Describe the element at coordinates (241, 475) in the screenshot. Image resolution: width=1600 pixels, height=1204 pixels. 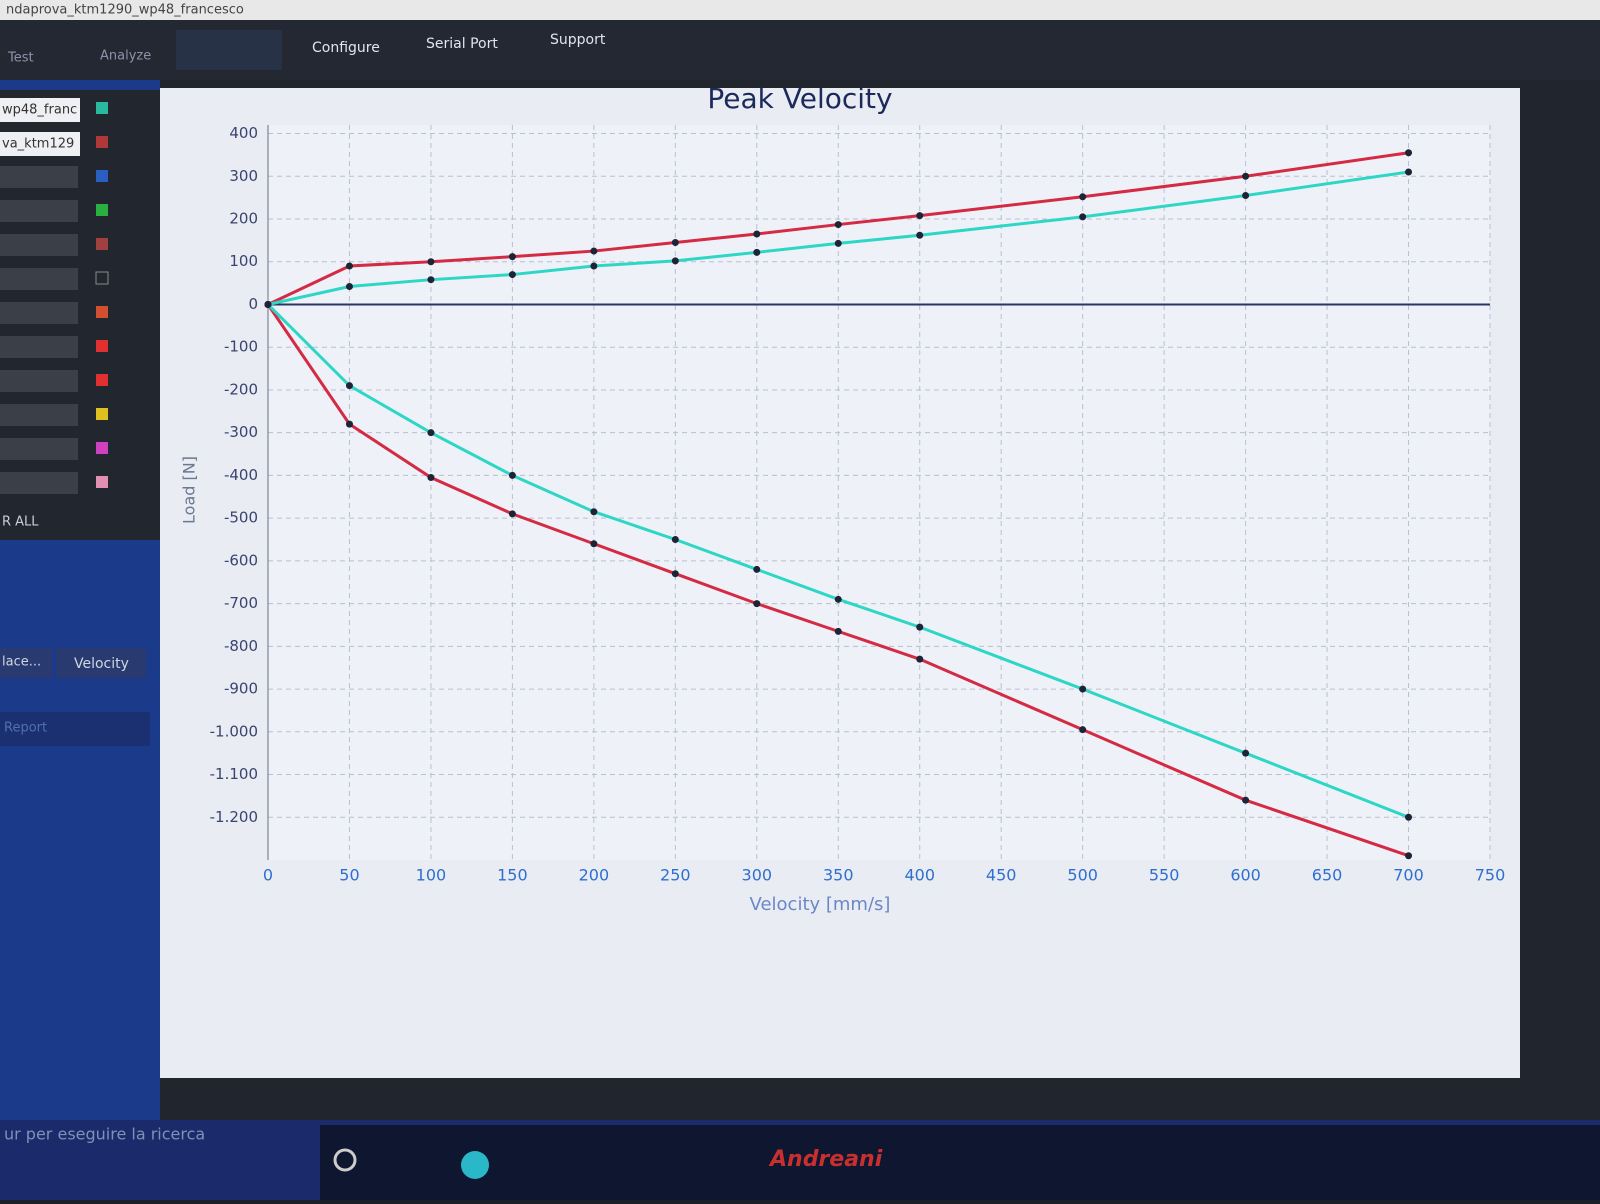
I see `y-tick-label: -400` at that location.